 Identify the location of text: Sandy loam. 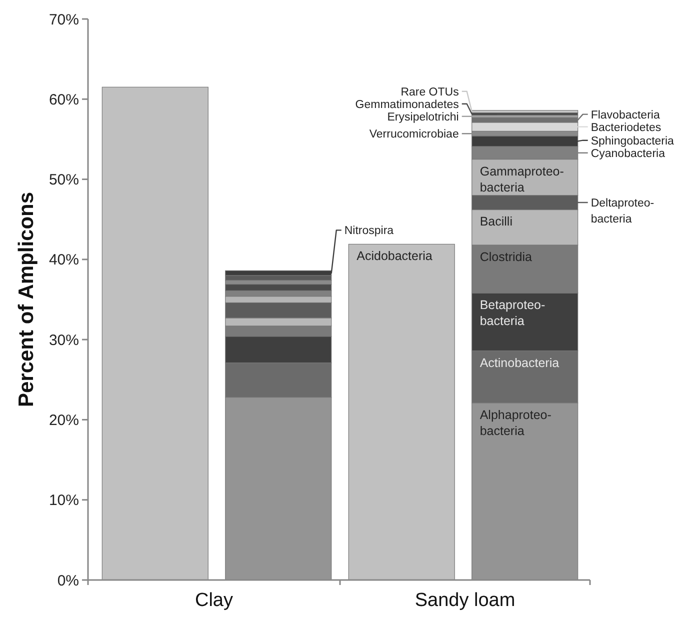
(465, 600).